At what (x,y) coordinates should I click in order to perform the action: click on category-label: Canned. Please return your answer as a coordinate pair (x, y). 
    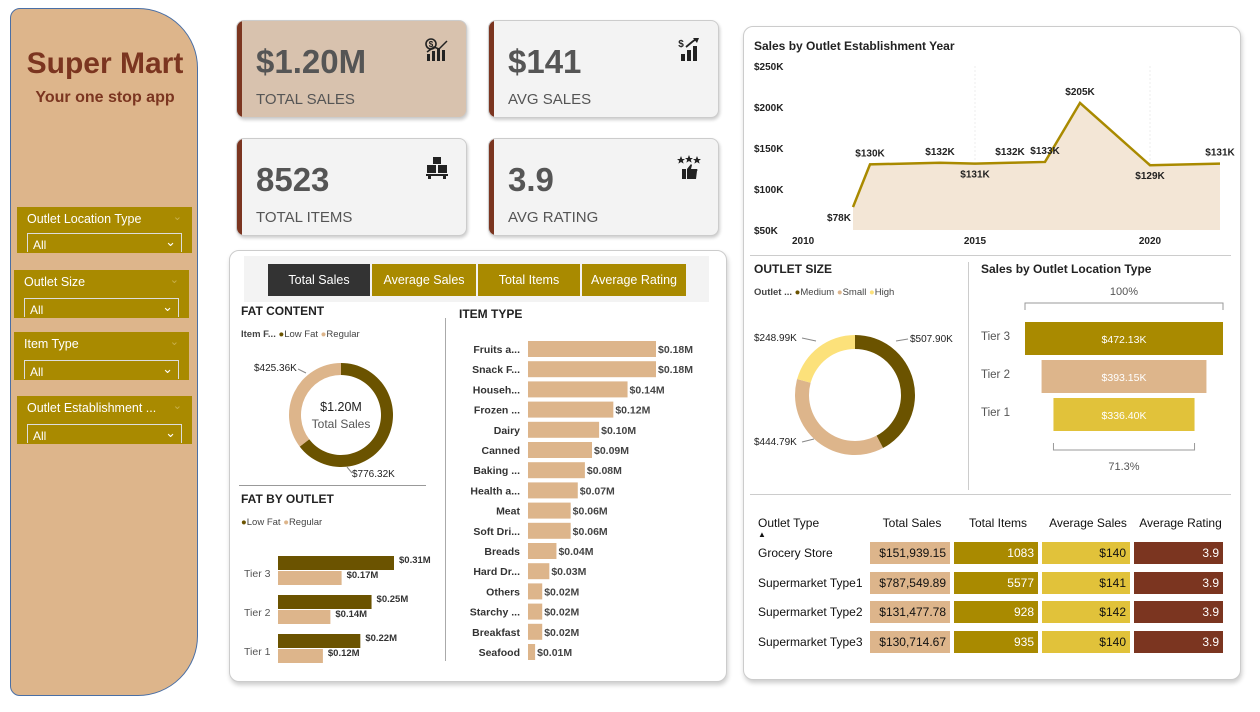
    Looking at the image, I should click on (500, 451).